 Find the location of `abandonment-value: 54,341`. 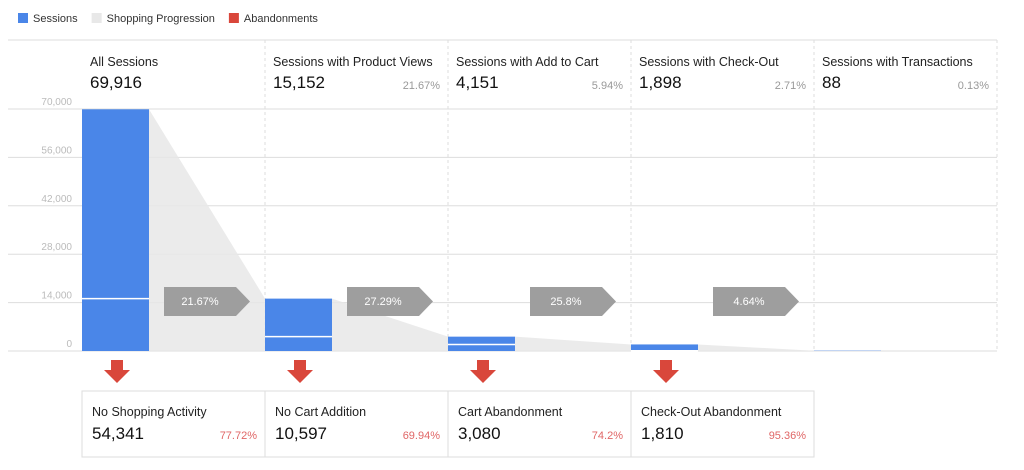

abandonment-value: 54,341 is located at coordinates (118, 433).